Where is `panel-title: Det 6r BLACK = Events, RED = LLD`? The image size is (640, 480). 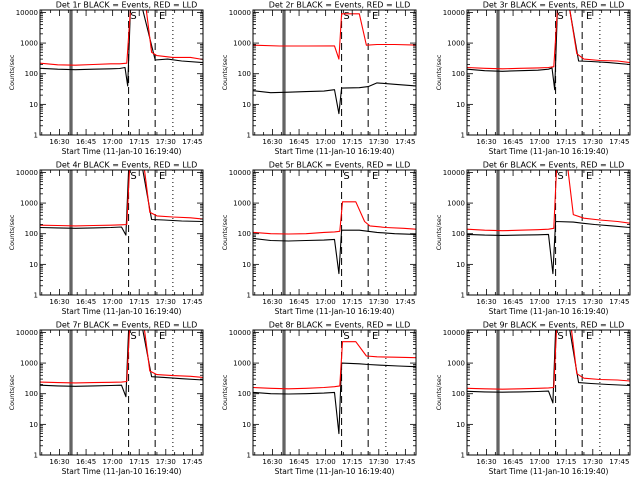 panel-title: Det 6r BLACK = Events, RED = LLD is located at coordinates (554, 165).